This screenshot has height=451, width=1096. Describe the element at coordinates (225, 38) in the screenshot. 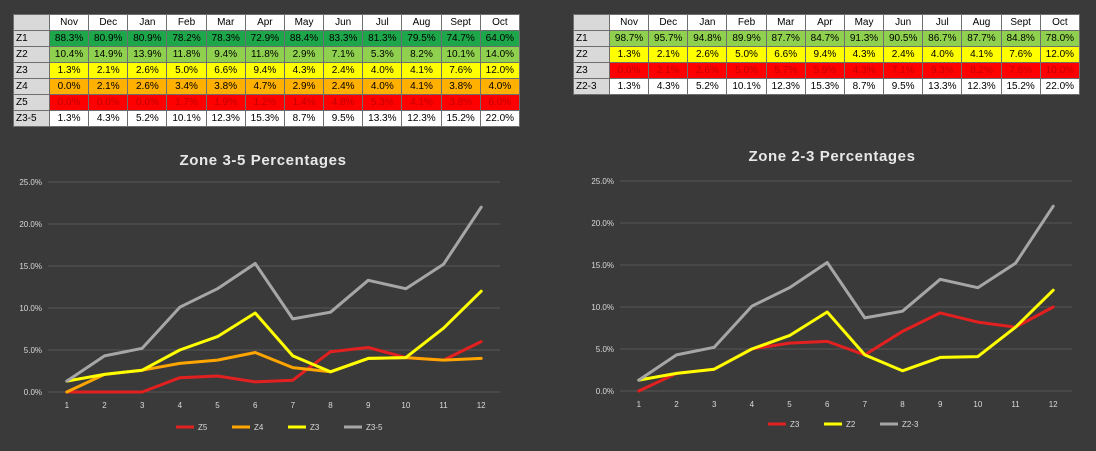

I see `table-cell: 78.3%` at that location.